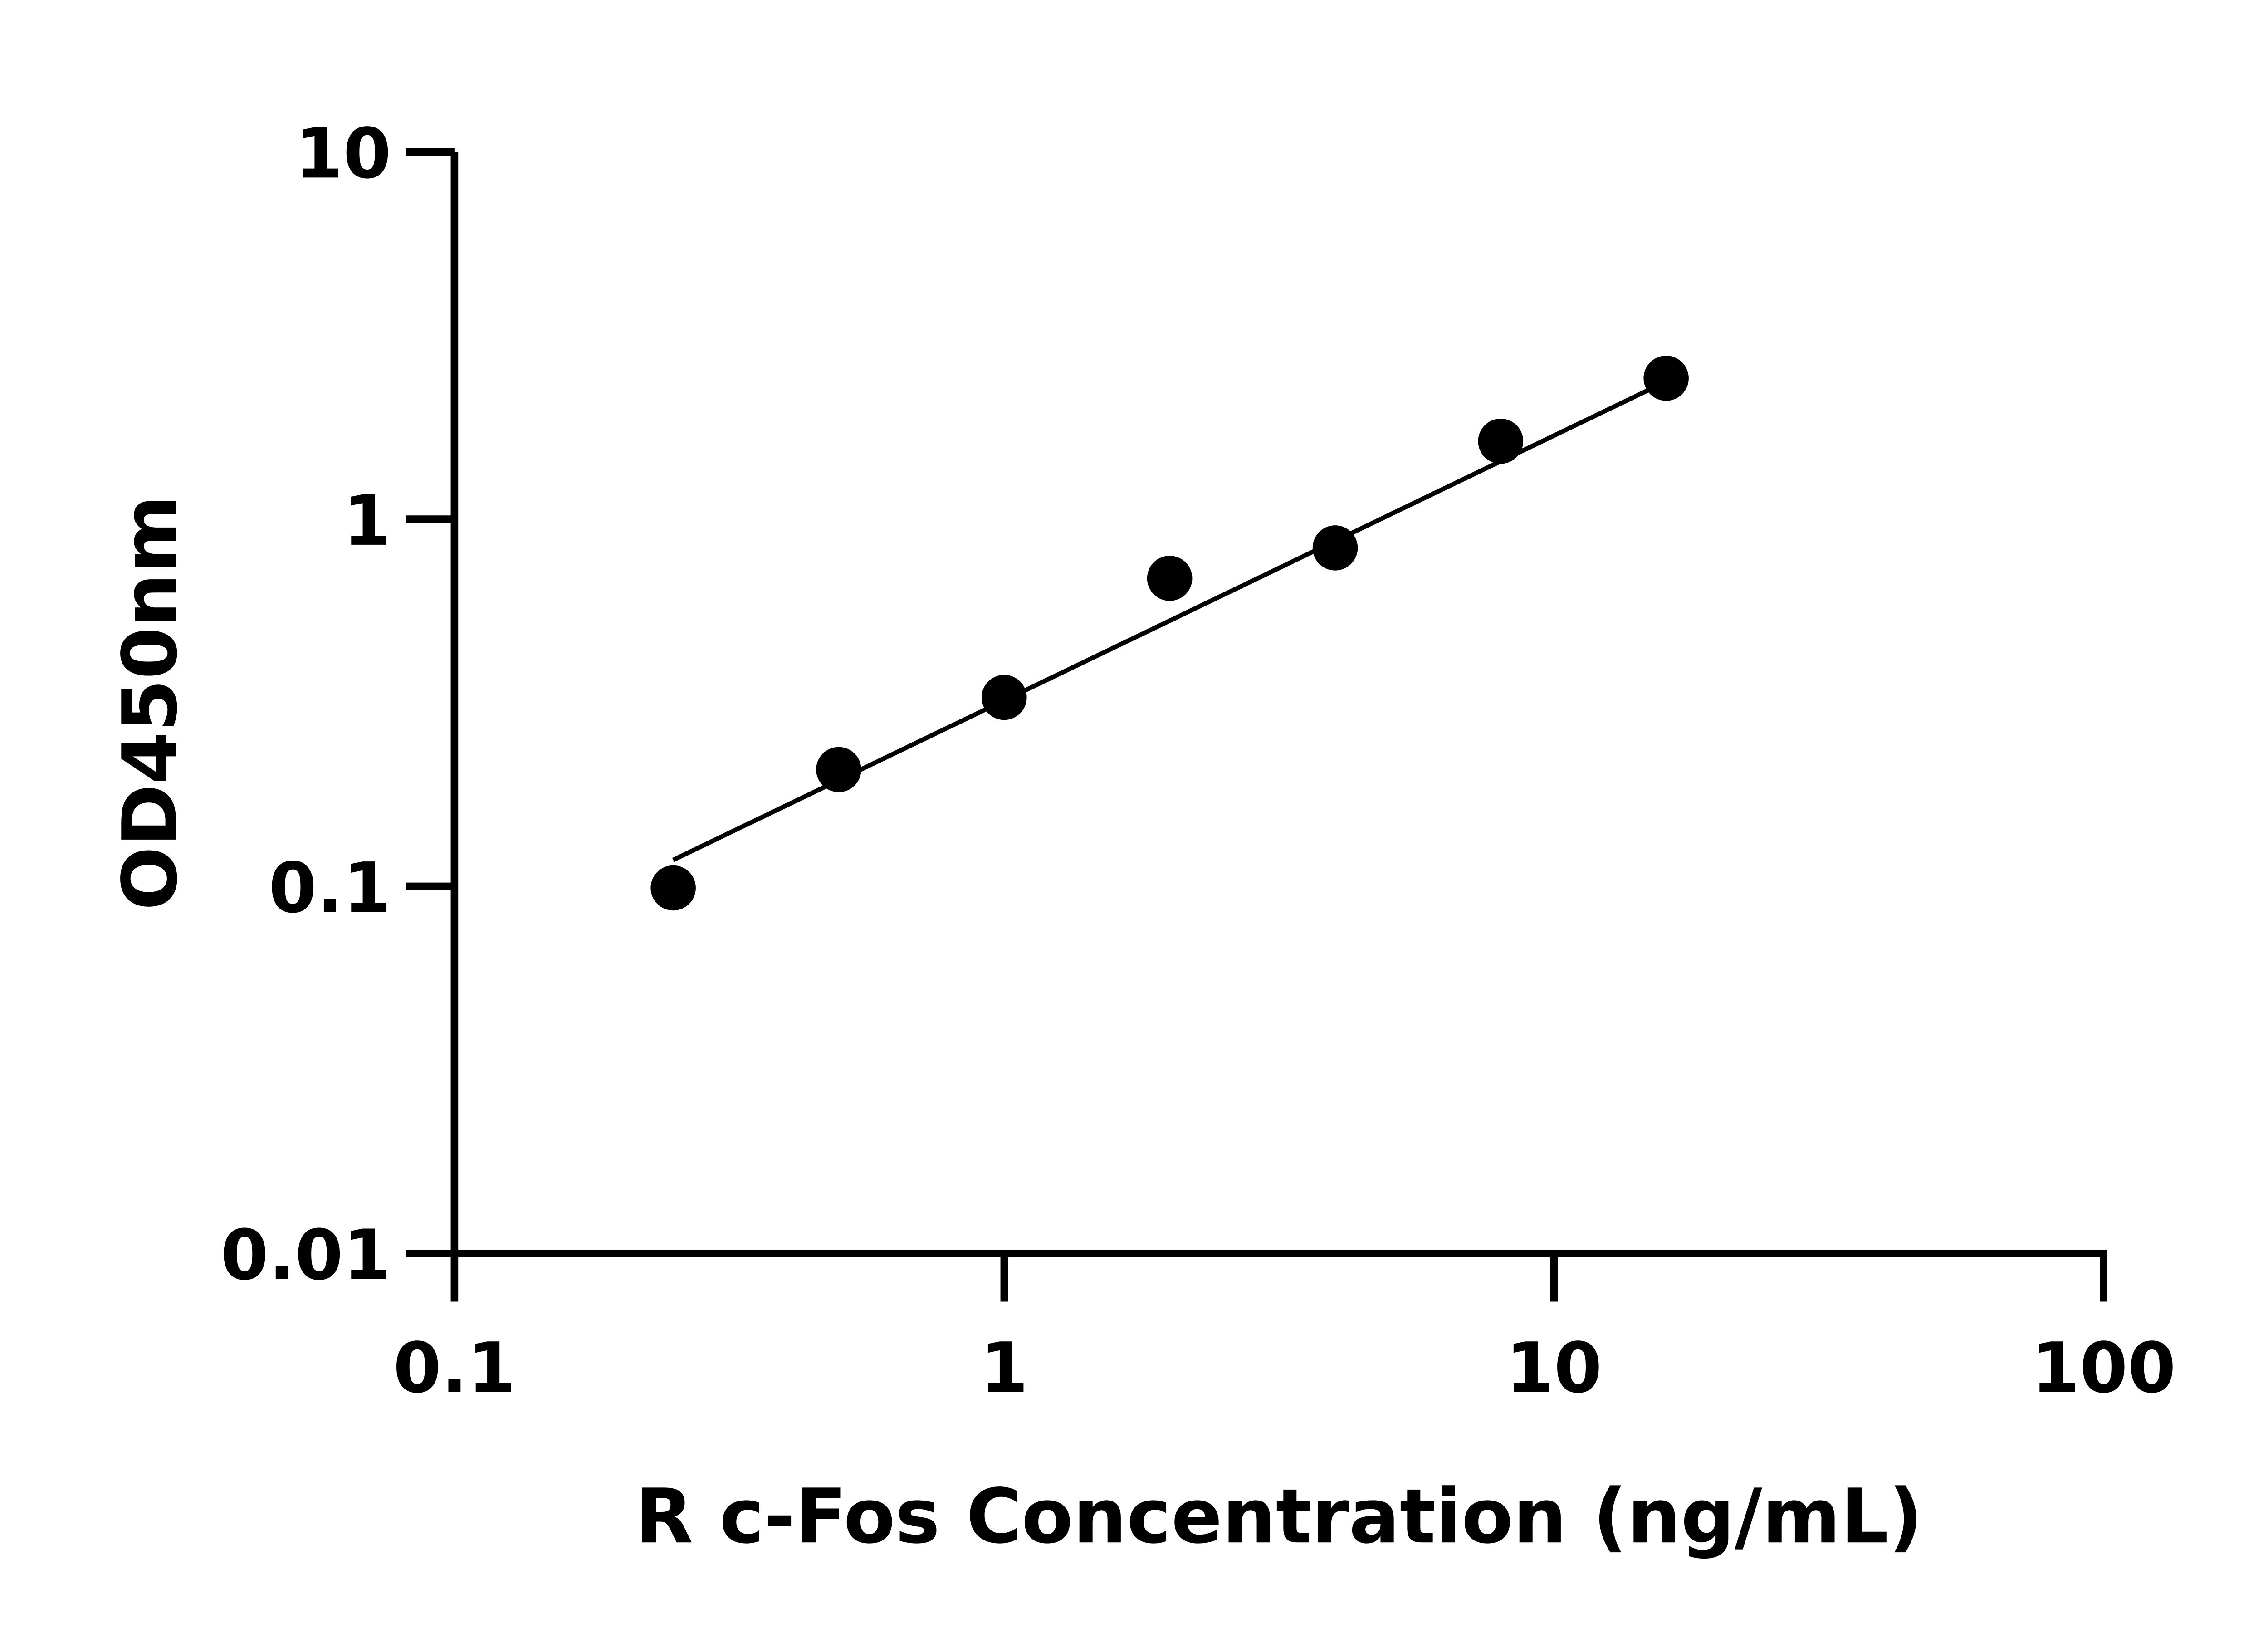 The height and width of the screenshot is (1633, 2268). I want to click on x-tick-label: 100, so click(2104, 1368).